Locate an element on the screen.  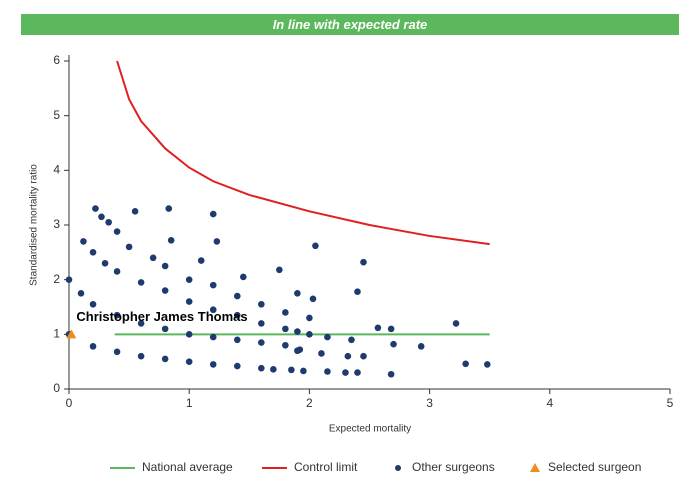
x-tick-label: 0 is located at coordinates (69, 403).